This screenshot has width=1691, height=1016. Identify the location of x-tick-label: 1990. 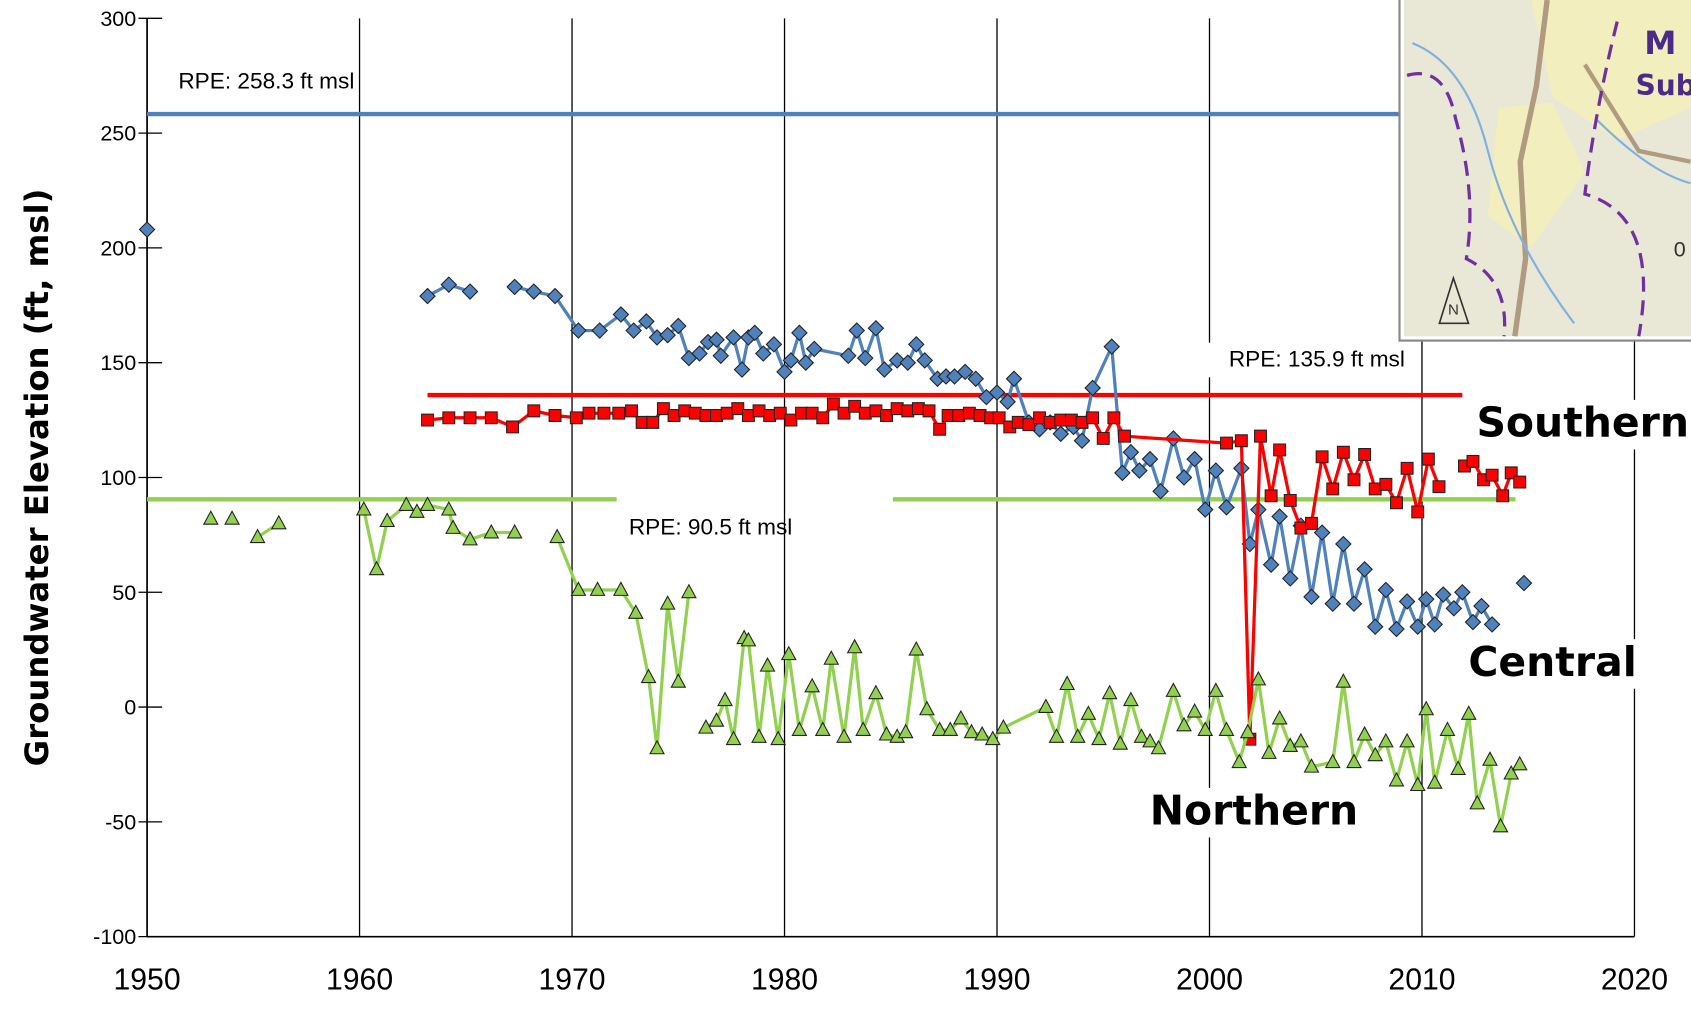
(996, 979).